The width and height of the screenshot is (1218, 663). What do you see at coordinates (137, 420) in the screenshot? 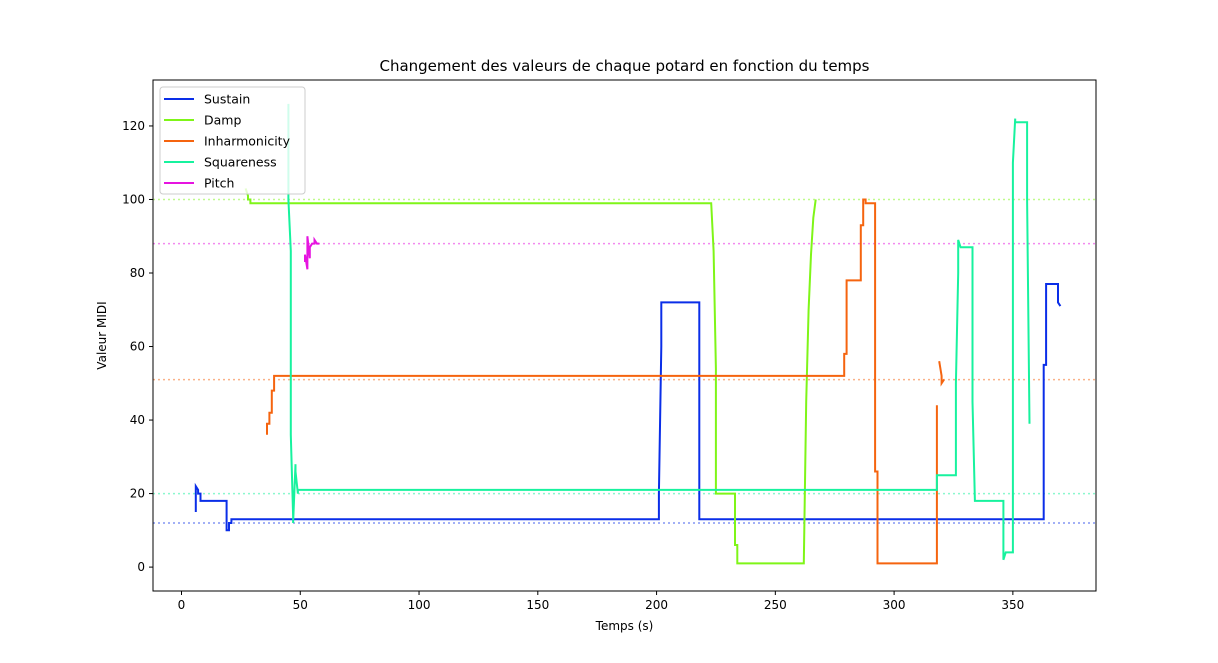
I see `y-tick-label: 40` at bounding box center [137, 420].